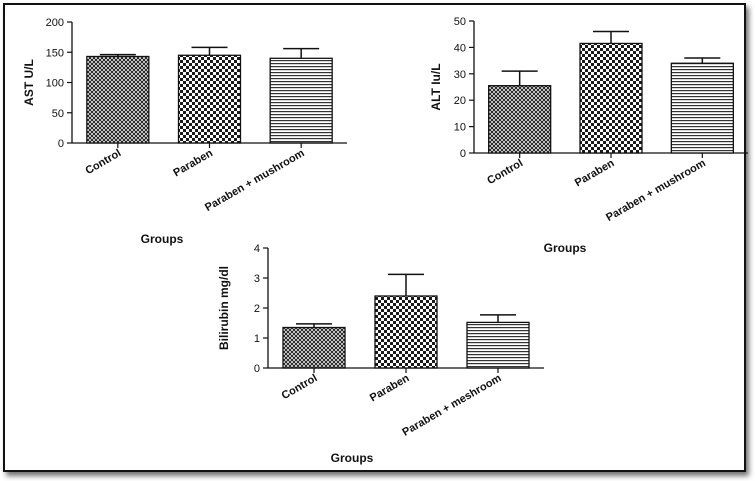  Describe the element at coordinates (460, 75) in the screenshot. I see `alt-ytick-label: 30` at that location.